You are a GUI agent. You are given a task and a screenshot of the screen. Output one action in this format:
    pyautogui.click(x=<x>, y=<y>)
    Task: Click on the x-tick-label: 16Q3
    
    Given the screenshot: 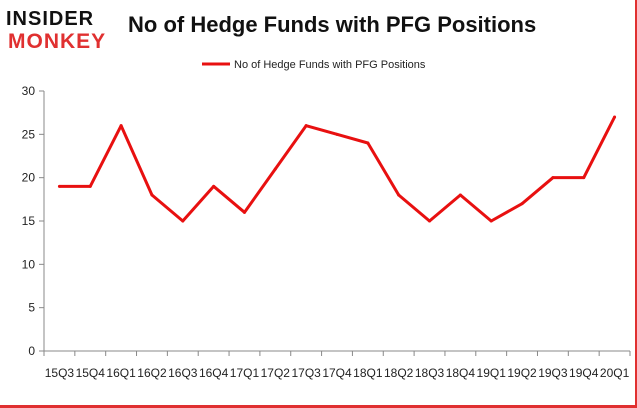 What is the action you would take?
    pyautogui.click(x=183, y=373)
    